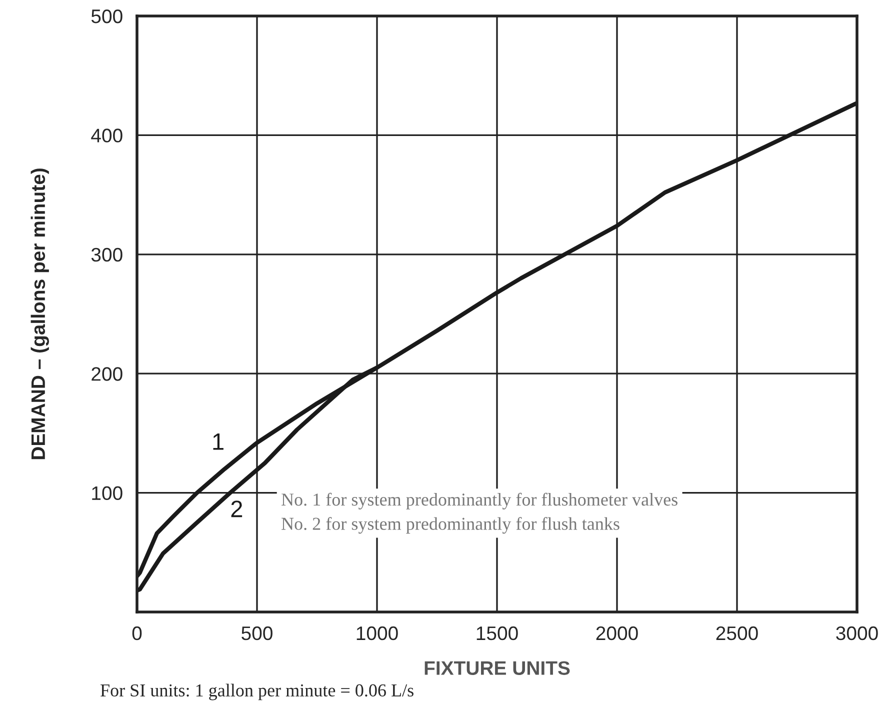  What do you see at coordinates (218, 442) in the screenshot?
I see `series-label: 1` at bounding box center [218, 442].